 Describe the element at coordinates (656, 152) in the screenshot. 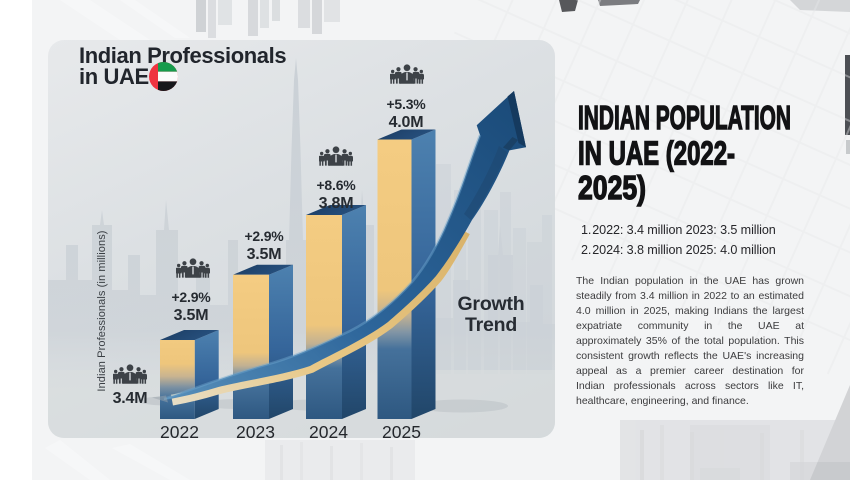

I see `svg-text: IN UAE (2022-` at that location.